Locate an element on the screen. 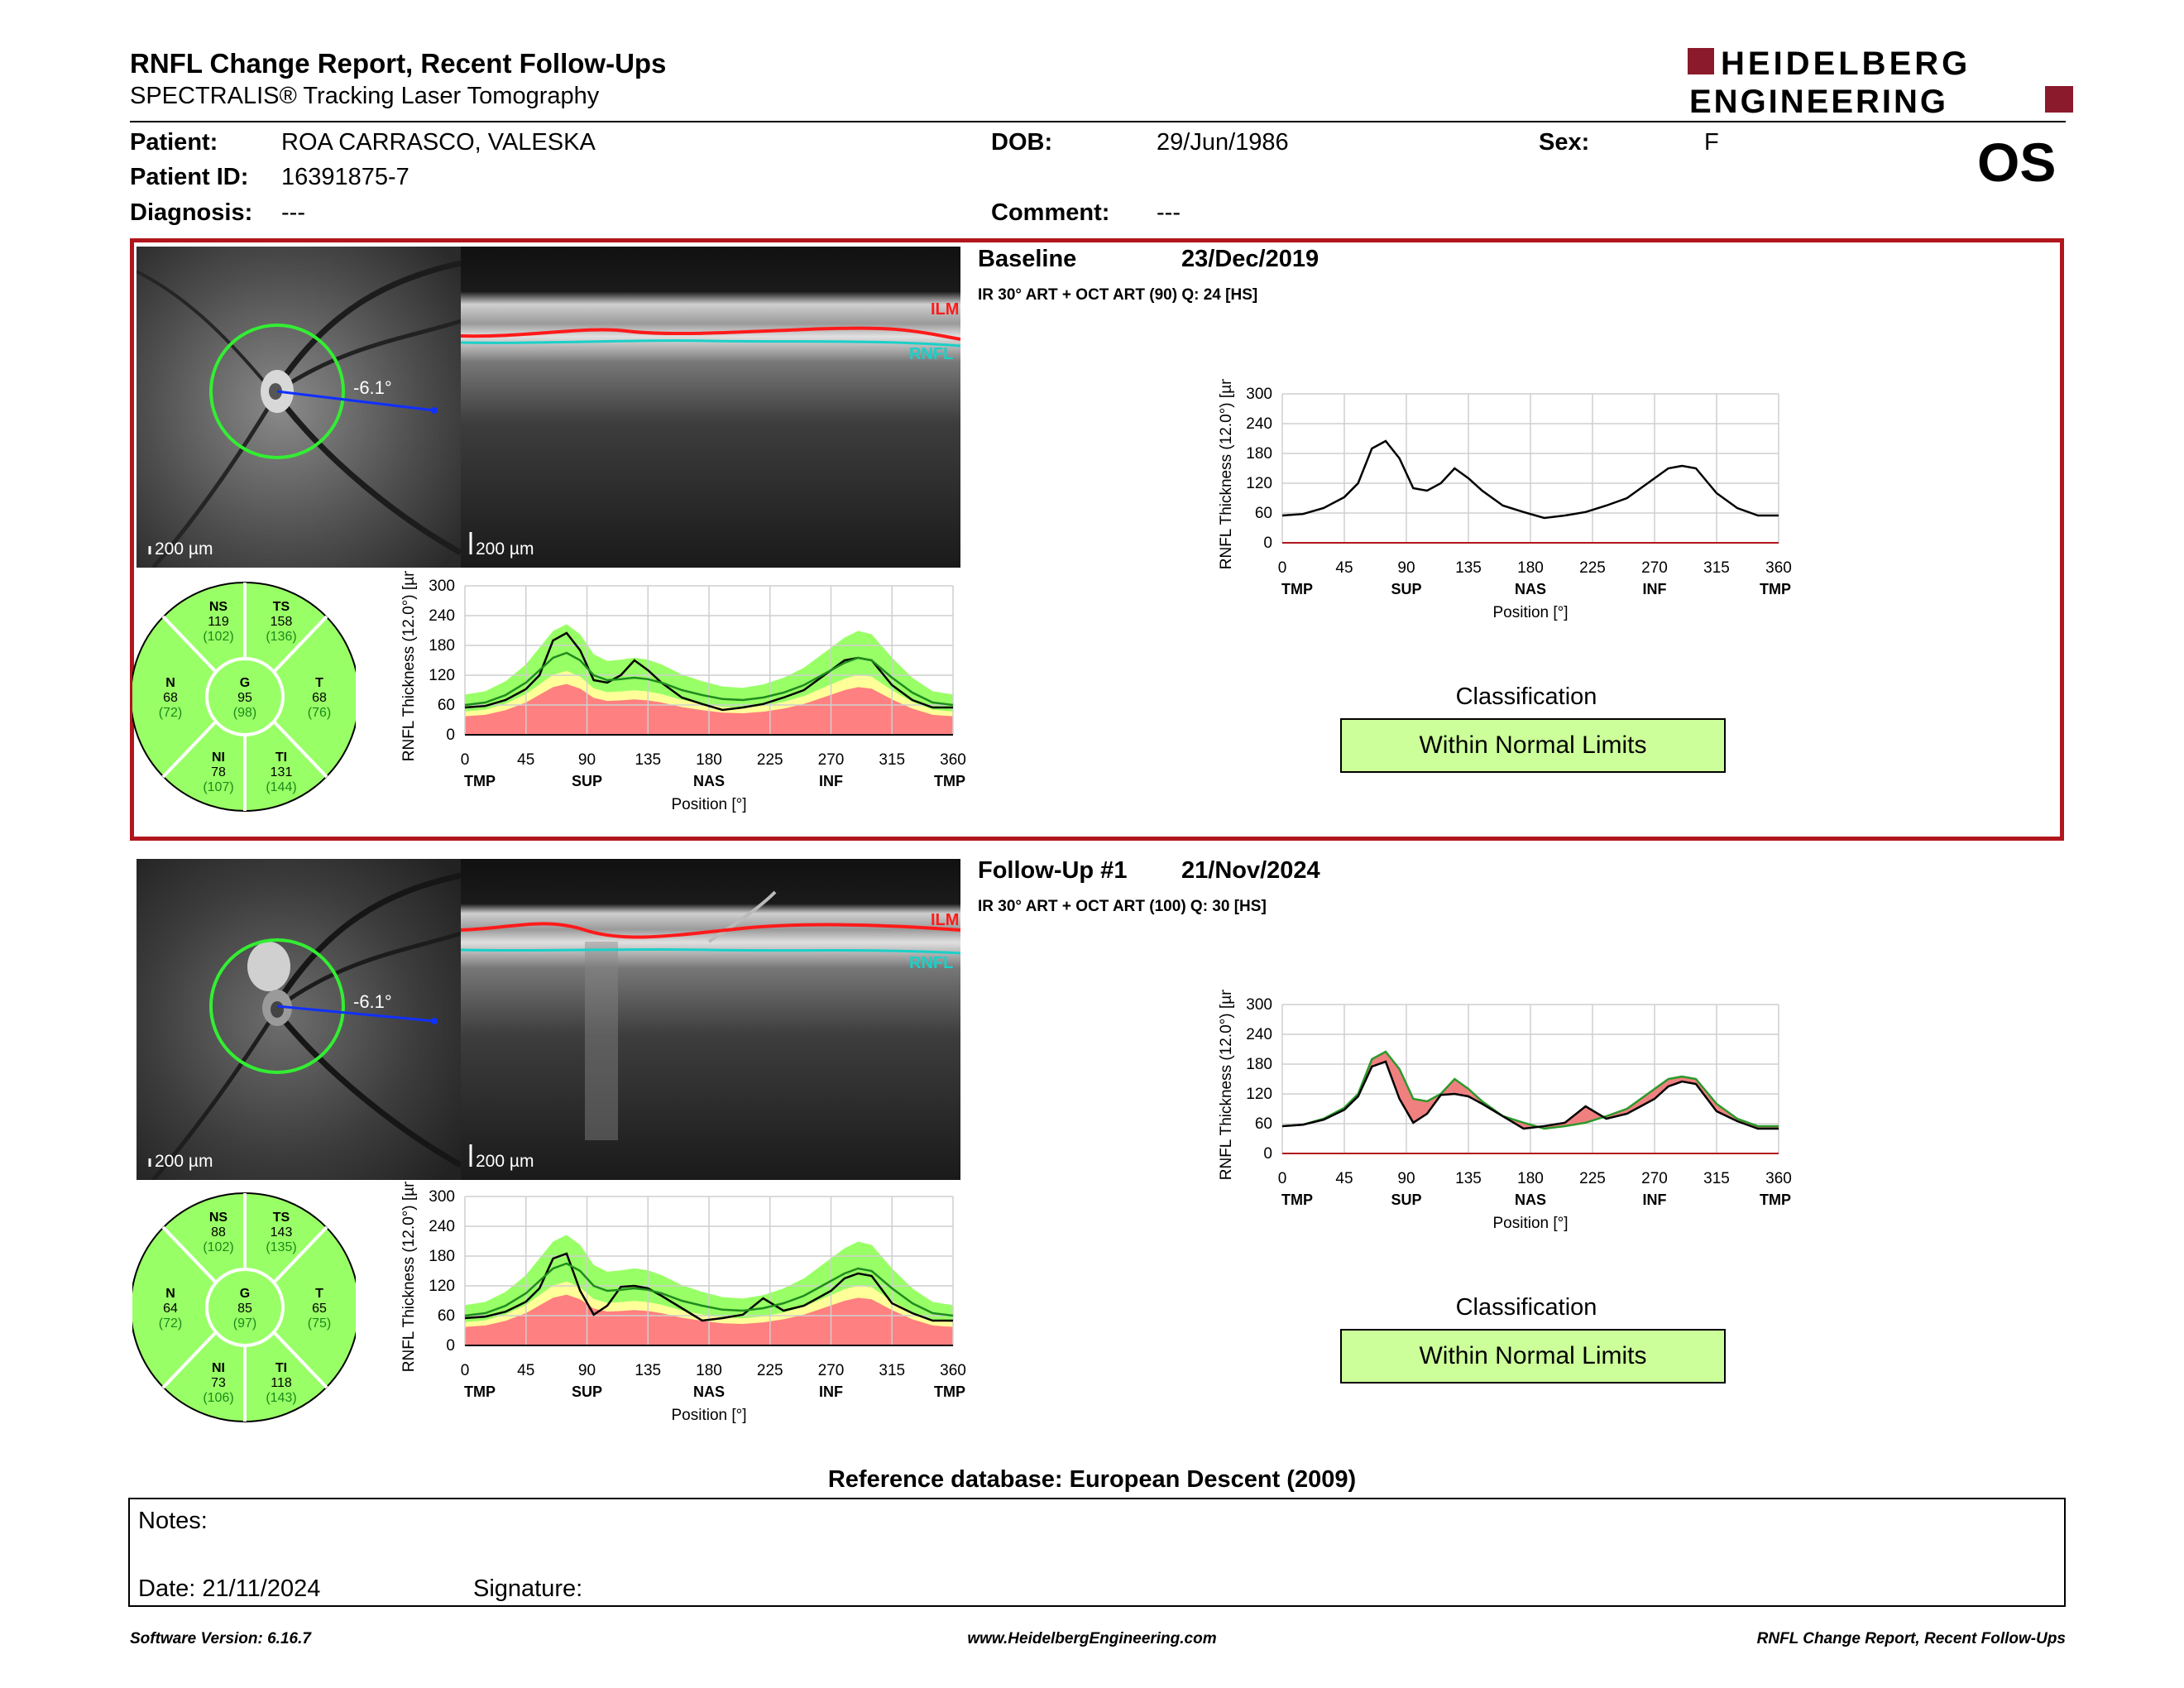 The height and width of the screenshot is (1688, 2184). x-tick-label: 360 is located at coordinates (953, 760).